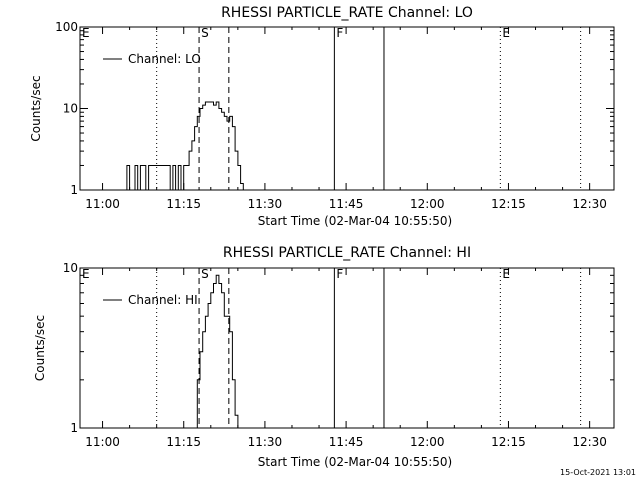  Describe the element at coordinates (347, 253) in the screenshot. I see `chart-title: RHESSI PARTICLE_RATE Channel: HI` at that location.